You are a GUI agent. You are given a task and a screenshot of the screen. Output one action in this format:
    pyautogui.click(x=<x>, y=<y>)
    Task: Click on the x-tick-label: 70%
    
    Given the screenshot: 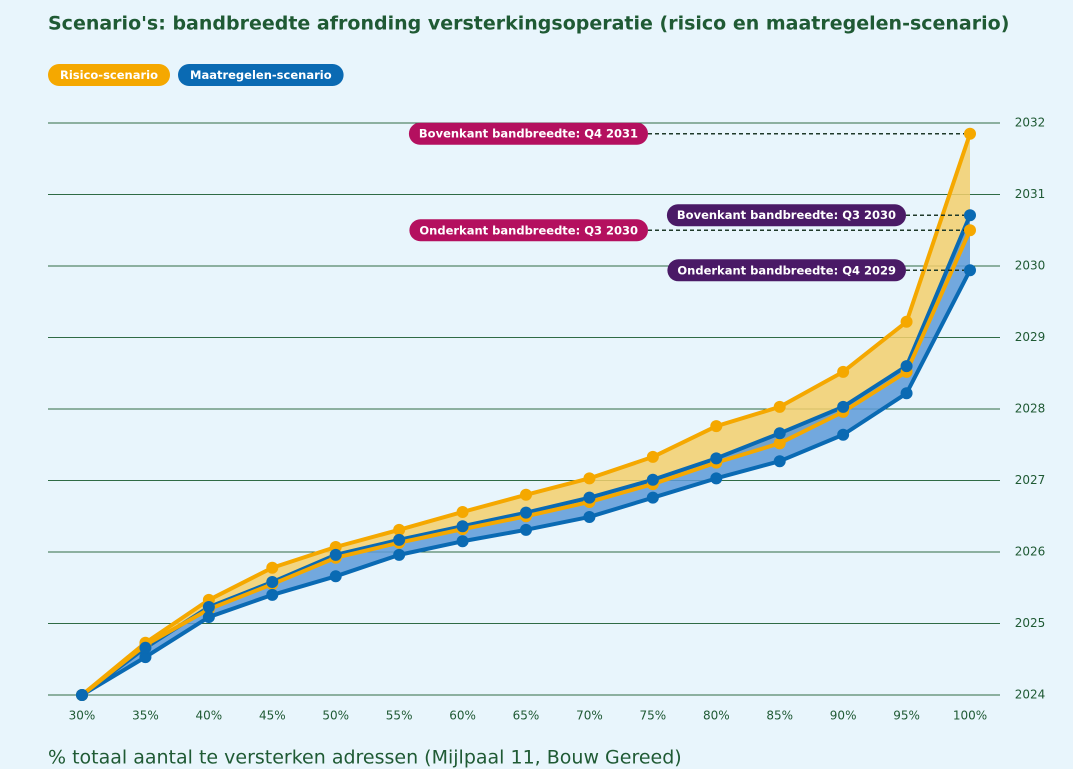 What is the action you would take?
    pyautogui.click(x=589, y=716)
    